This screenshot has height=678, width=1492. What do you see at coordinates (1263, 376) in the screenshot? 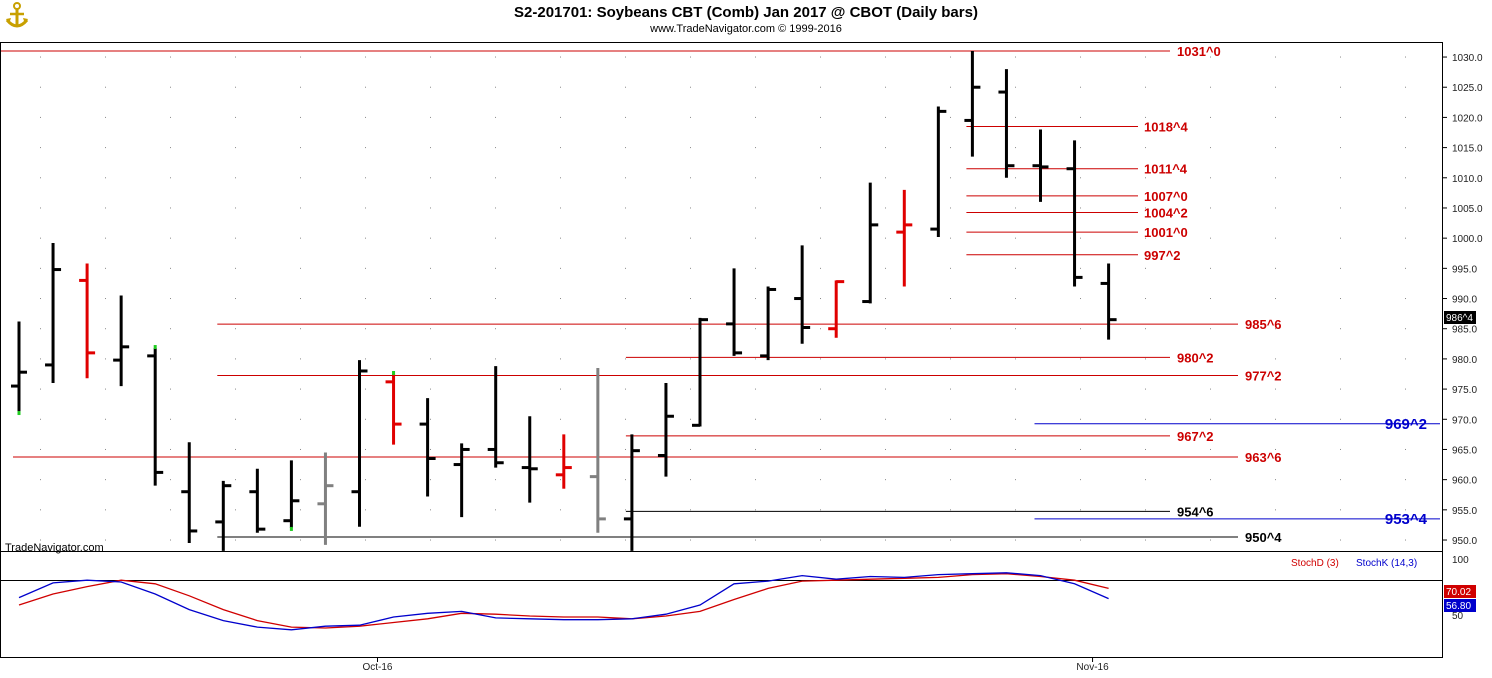
I see `level-label: 977^2` at bounding box center [1263, 376].